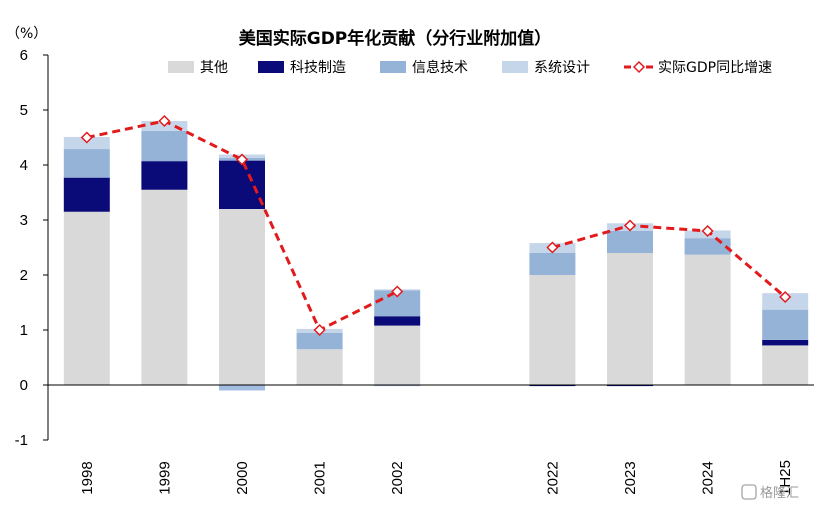  I want to click on x-axis: 1998 1999 2000 2001 2002 2022 2023 2024 1H25, so click(436, 478).